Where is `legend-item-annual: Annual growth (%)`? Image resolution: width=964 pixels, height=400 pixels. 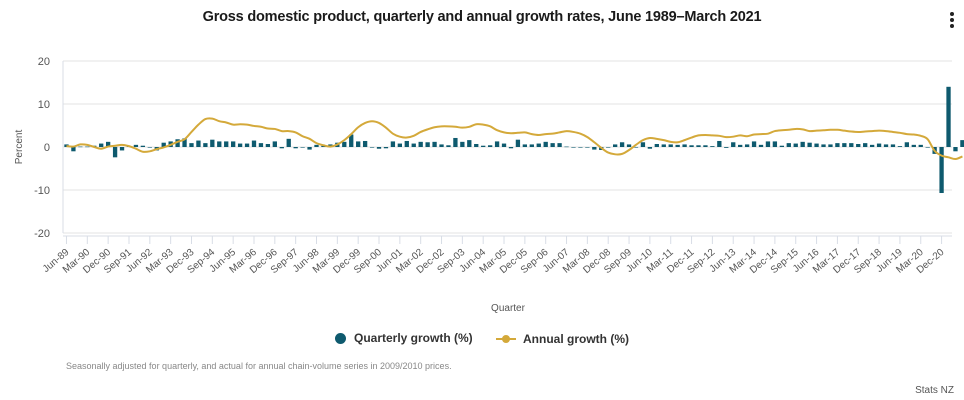
legend-item-annual: Annual growth (%) is located at coordinates (562, 339).